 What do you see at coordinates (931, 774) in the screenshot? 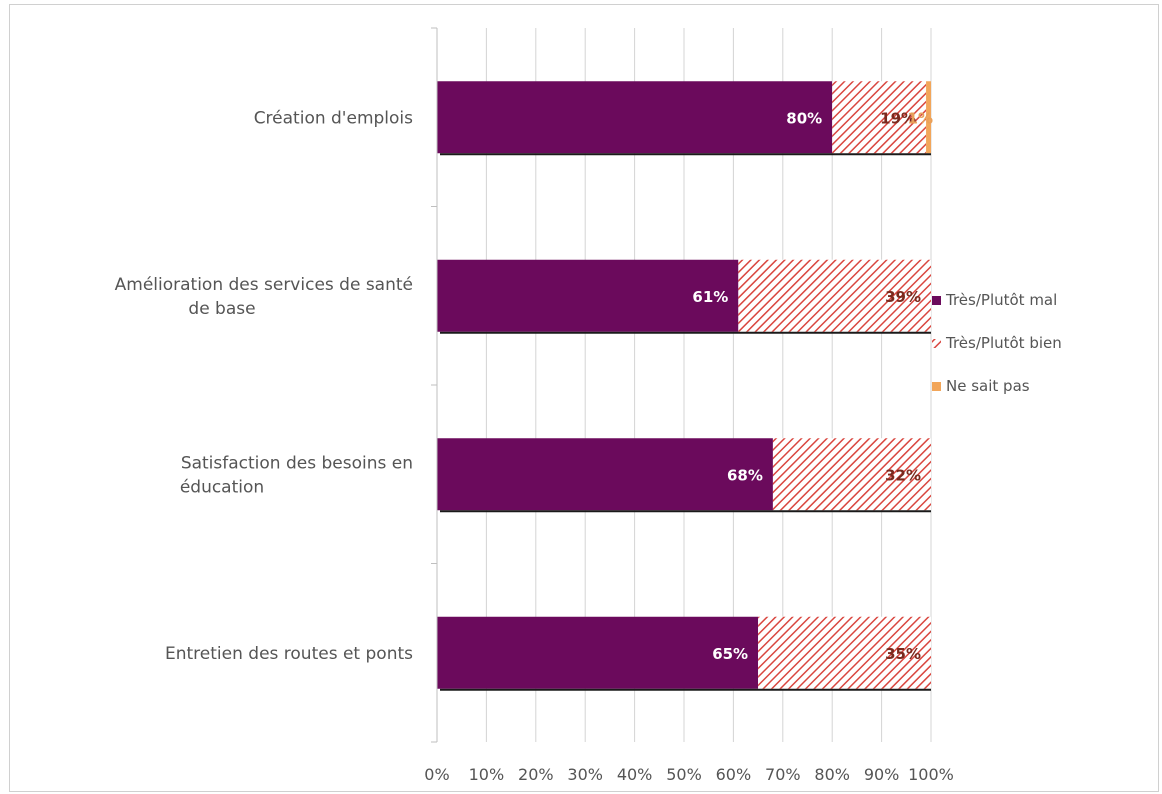
I see `x-tick-label: 100%` at bounding box center [931, 774].